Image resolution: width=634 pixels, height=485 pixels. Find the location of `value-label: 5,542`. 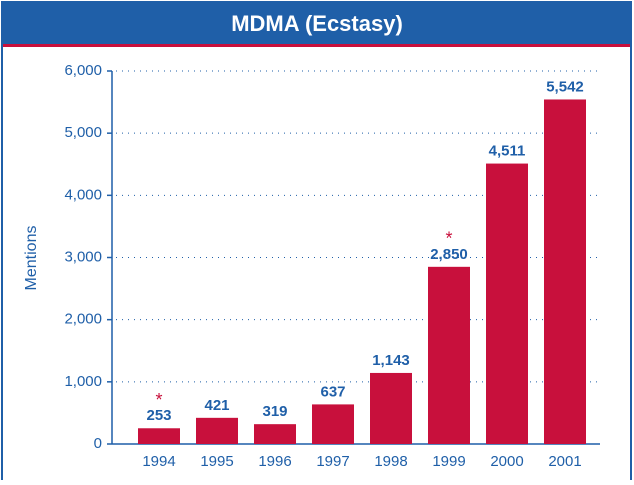

value-label: 5,542 is located at coordinates (565, 86).